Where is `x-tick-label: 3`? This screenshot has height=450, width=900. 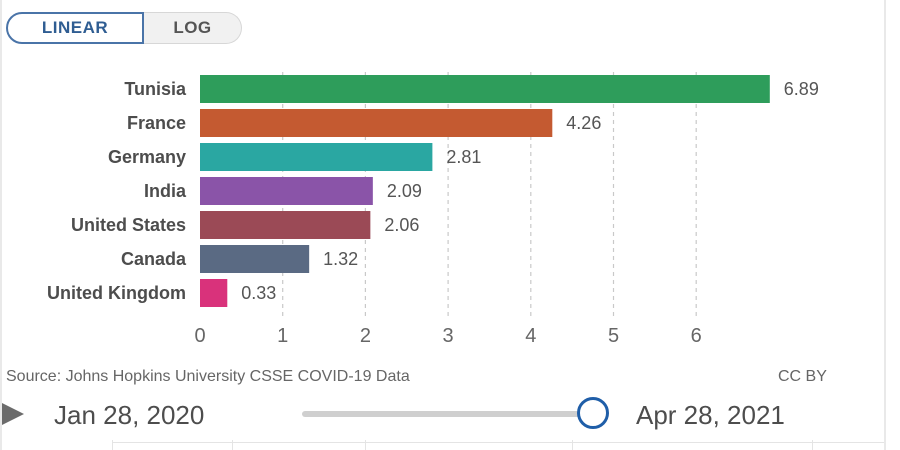 x-tick-label: 3 is located at coordinates (448, 336).